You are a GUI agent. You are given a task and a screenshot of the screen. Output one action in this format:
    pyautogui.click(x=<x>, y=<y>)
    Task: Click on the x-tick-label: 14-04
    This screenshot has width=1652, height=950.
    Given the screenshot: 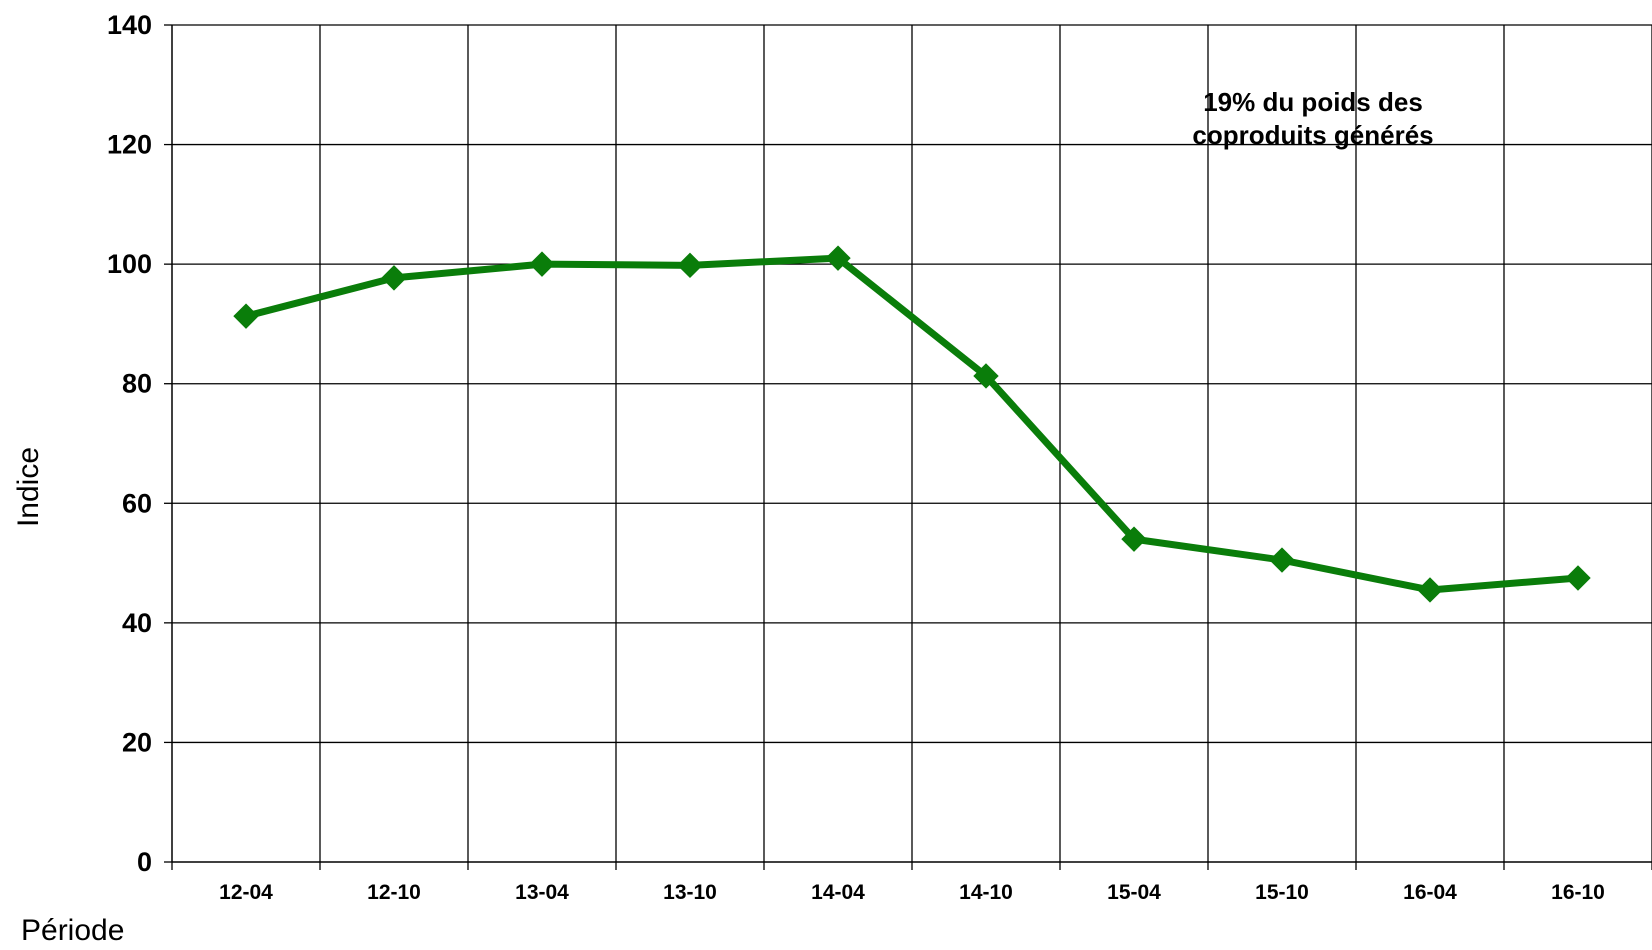 What is the action you would take?
    pyautogui.click(x=838, y=892)
    